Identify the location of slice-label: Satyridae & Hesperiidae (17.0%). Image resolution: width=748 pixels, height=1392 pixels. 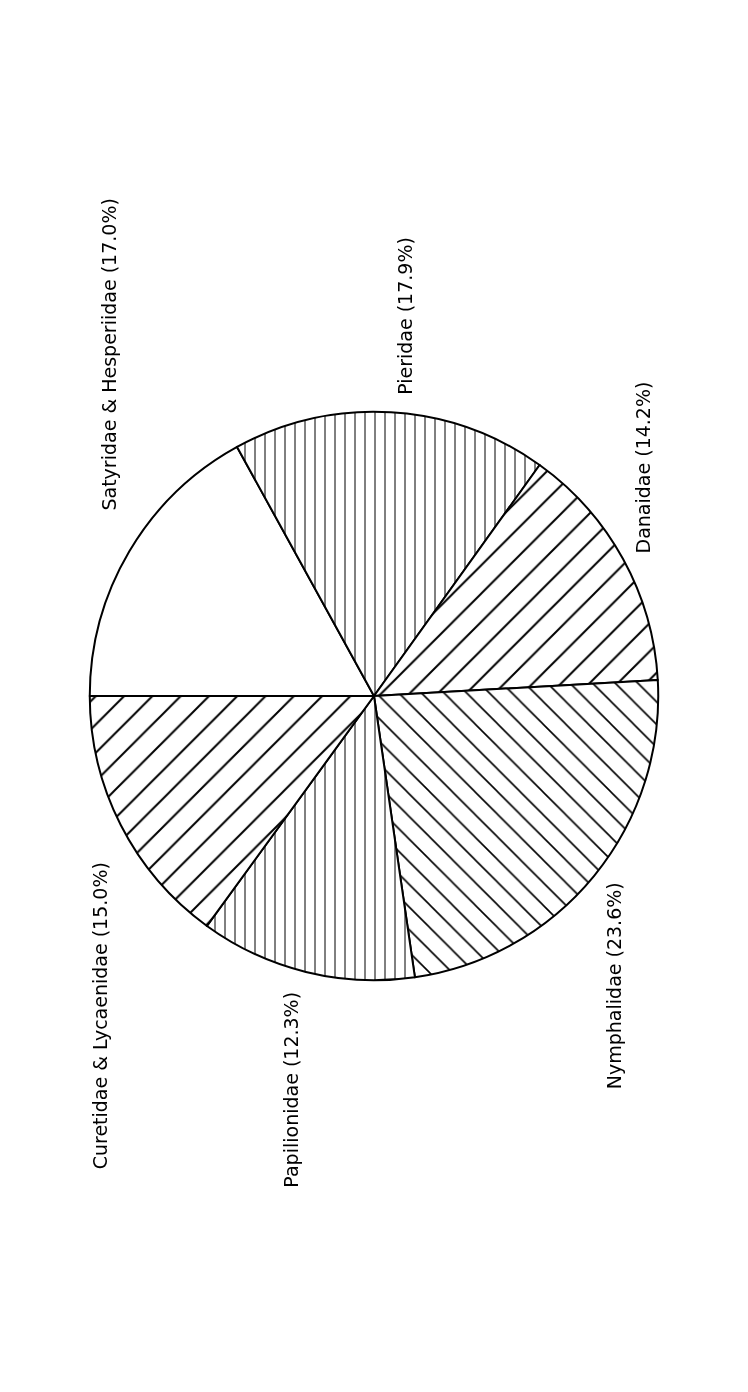
(108, 354).